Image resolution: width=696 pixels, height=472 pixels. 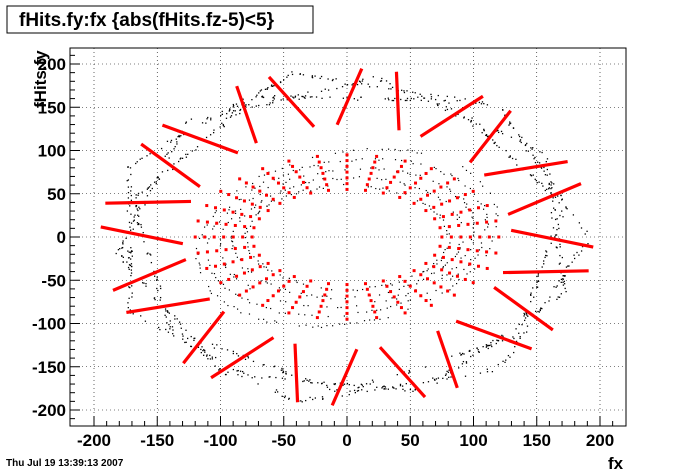 I want to click on red-hit-spoke, so click(x=397, y=101).